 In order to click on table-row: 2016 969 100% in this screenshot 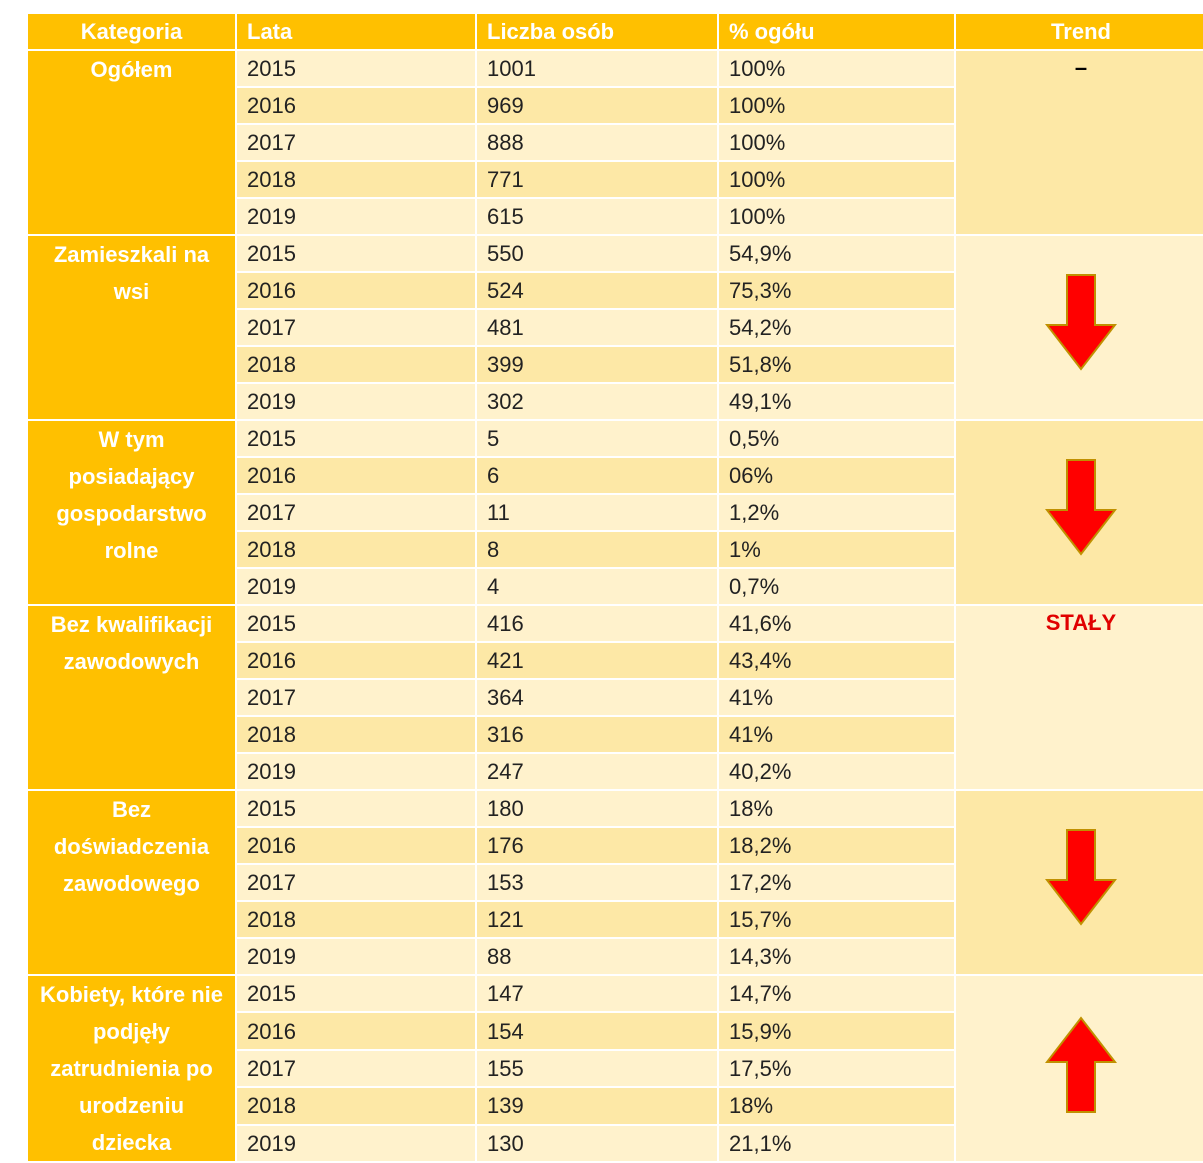, I will do `click(615, 105)`.